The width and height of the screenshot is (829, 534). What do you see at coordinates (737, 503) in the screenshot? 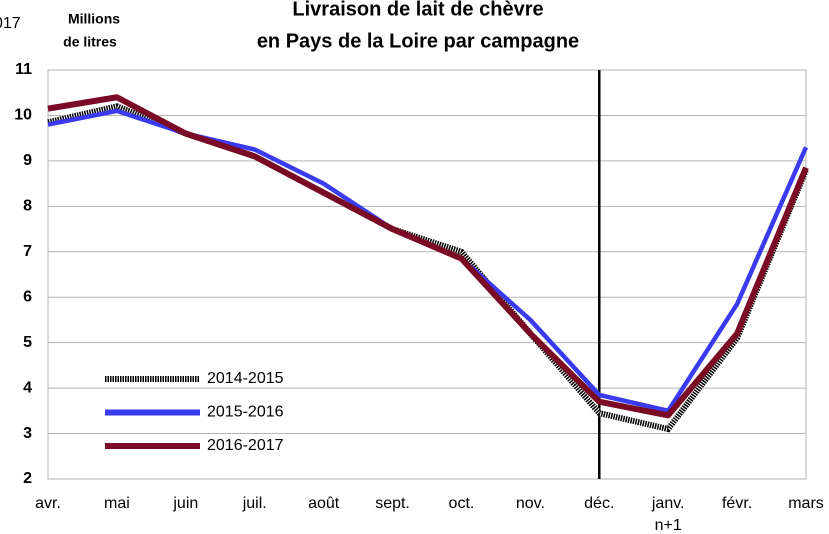
I see `x-tick-label: févr.` at bounding box center [737, 503].